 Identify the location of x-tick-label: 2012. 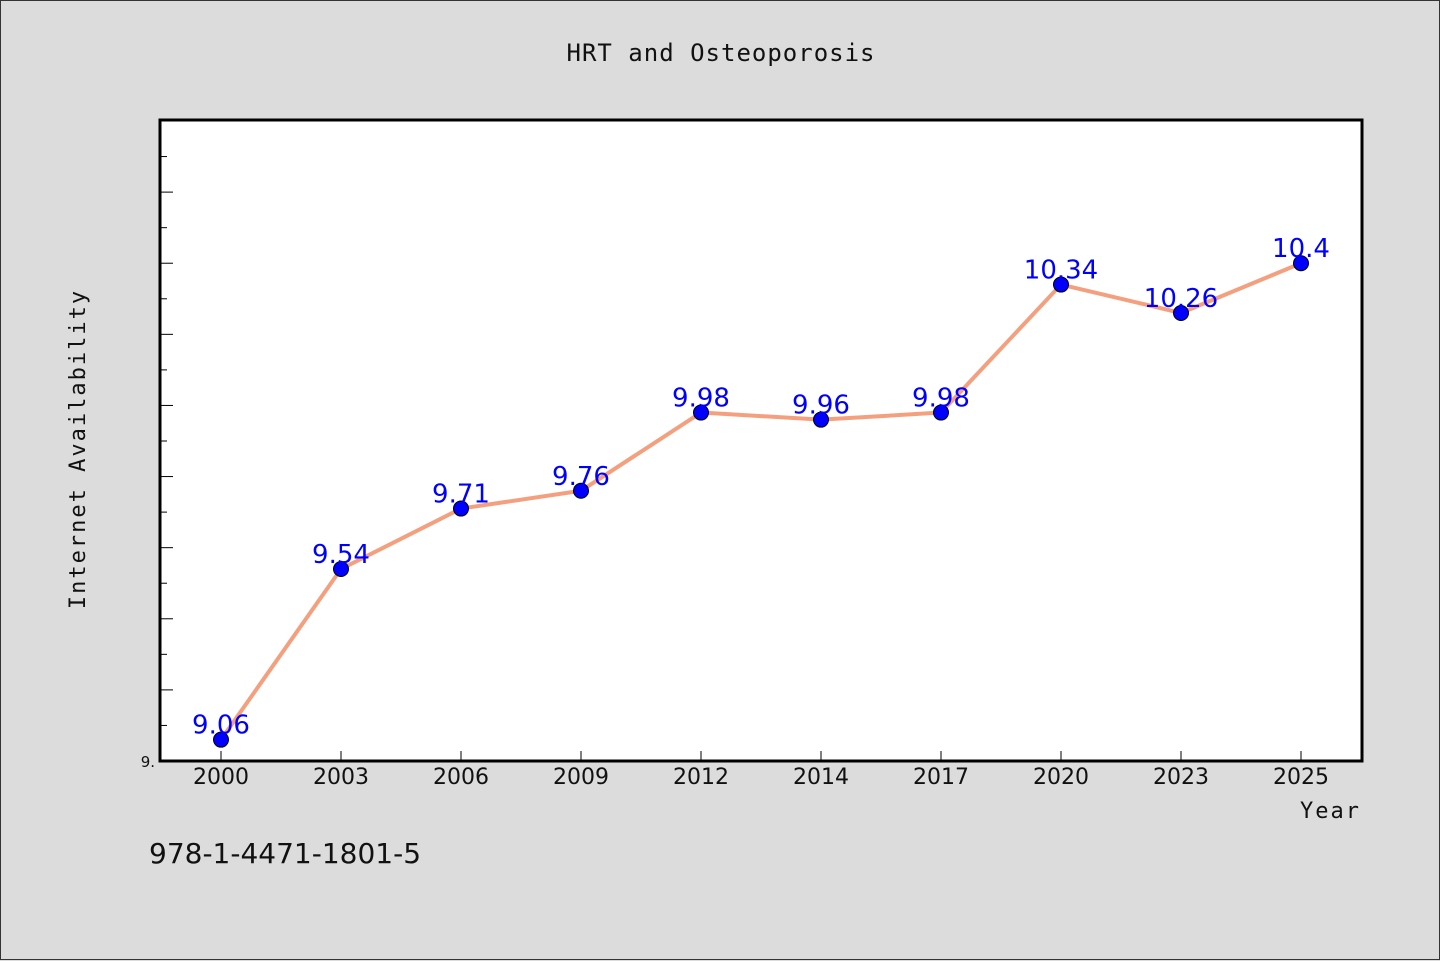
(701, 777).